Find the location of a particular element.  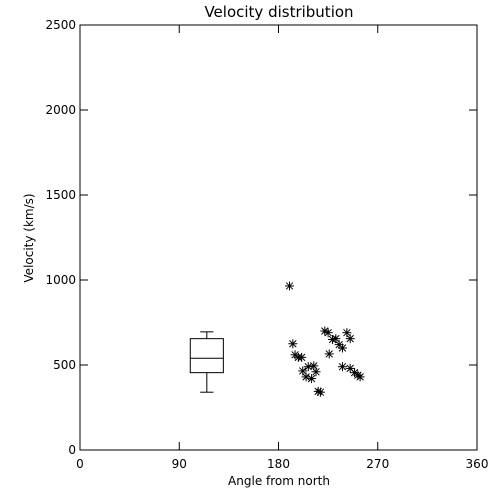

boxplot is located at coordinates (206, 362).